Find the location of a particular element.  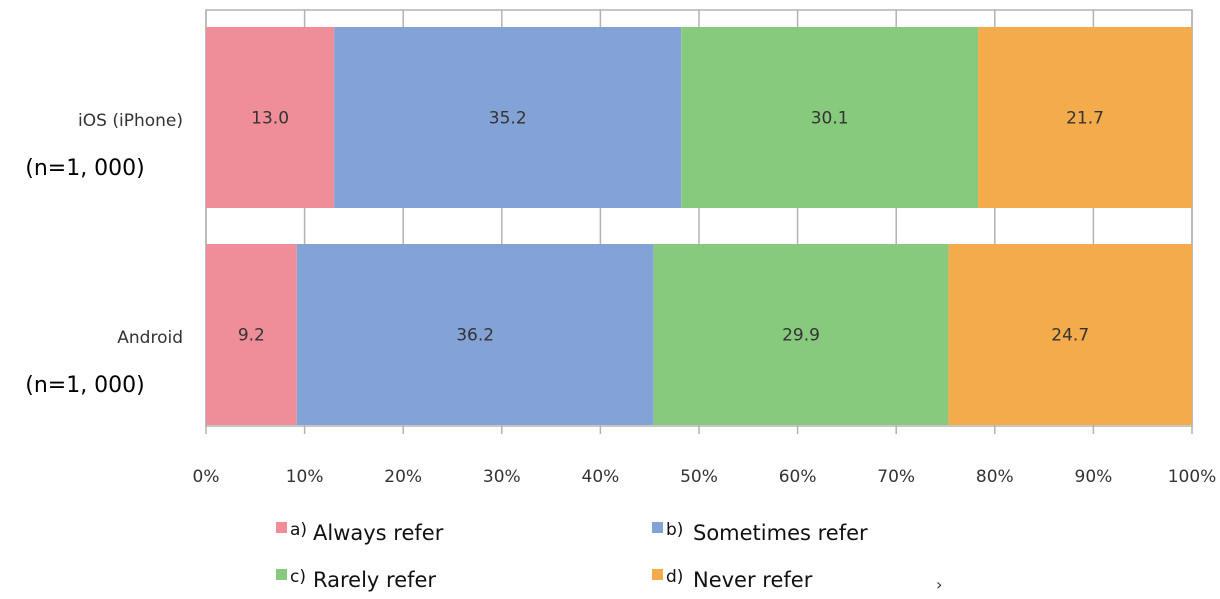

legend-letter: d) is located at coordinates (674, 577).